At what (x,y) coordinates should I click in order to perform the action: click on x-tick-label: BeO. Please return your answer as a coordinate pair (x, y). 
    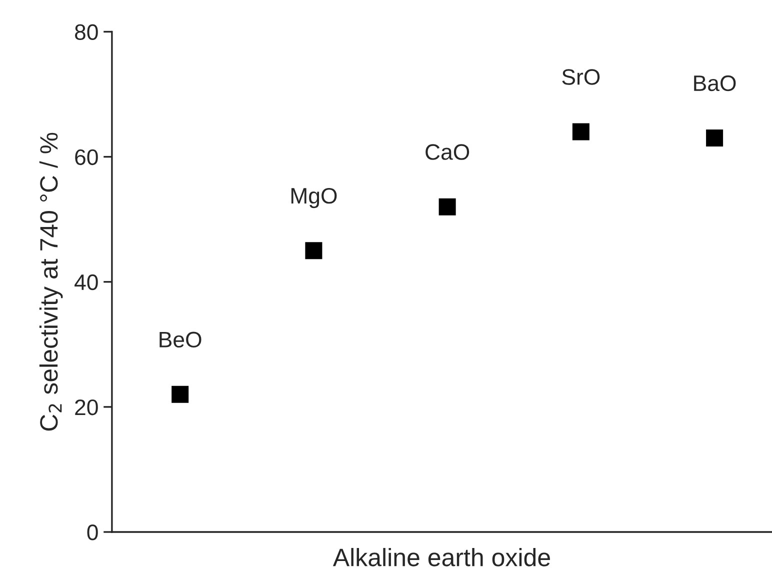
    Looking at the image, I should click on (181, 340).